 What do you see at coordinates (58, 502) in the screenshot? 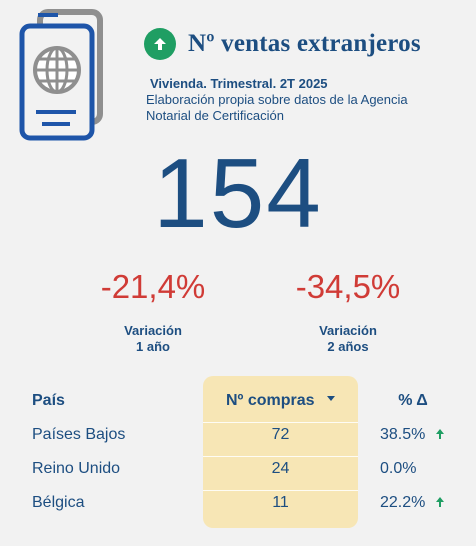
I see `row-country: Bélgica` at bounding box center [58, 502].